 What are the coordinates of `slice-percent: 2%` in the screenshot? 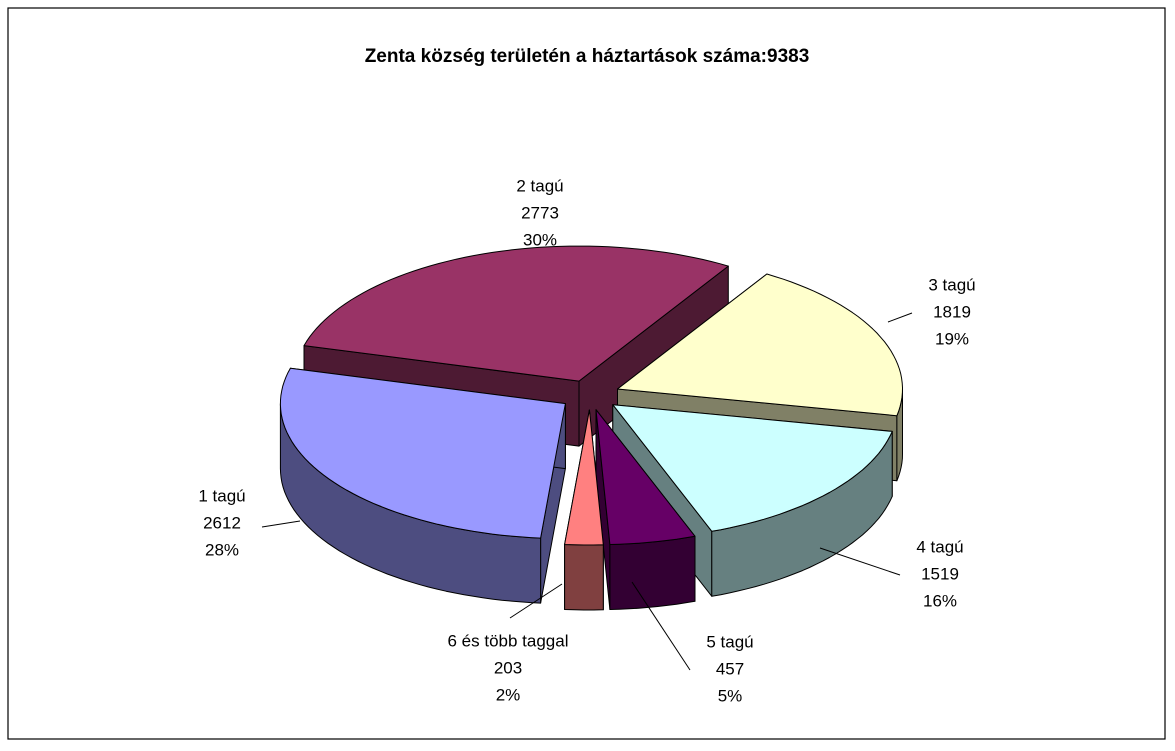 It's located at (508, 694).